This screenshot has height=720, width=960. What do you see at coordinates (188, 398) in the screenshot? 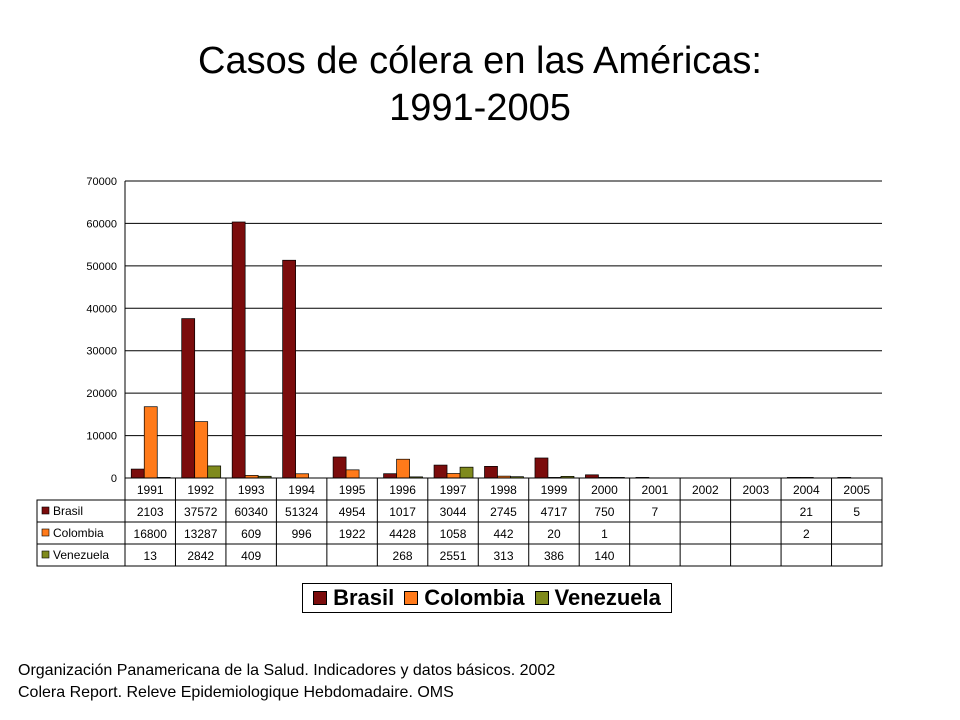
I see `bar-brasil-1992` at bounding box center [188, 398].